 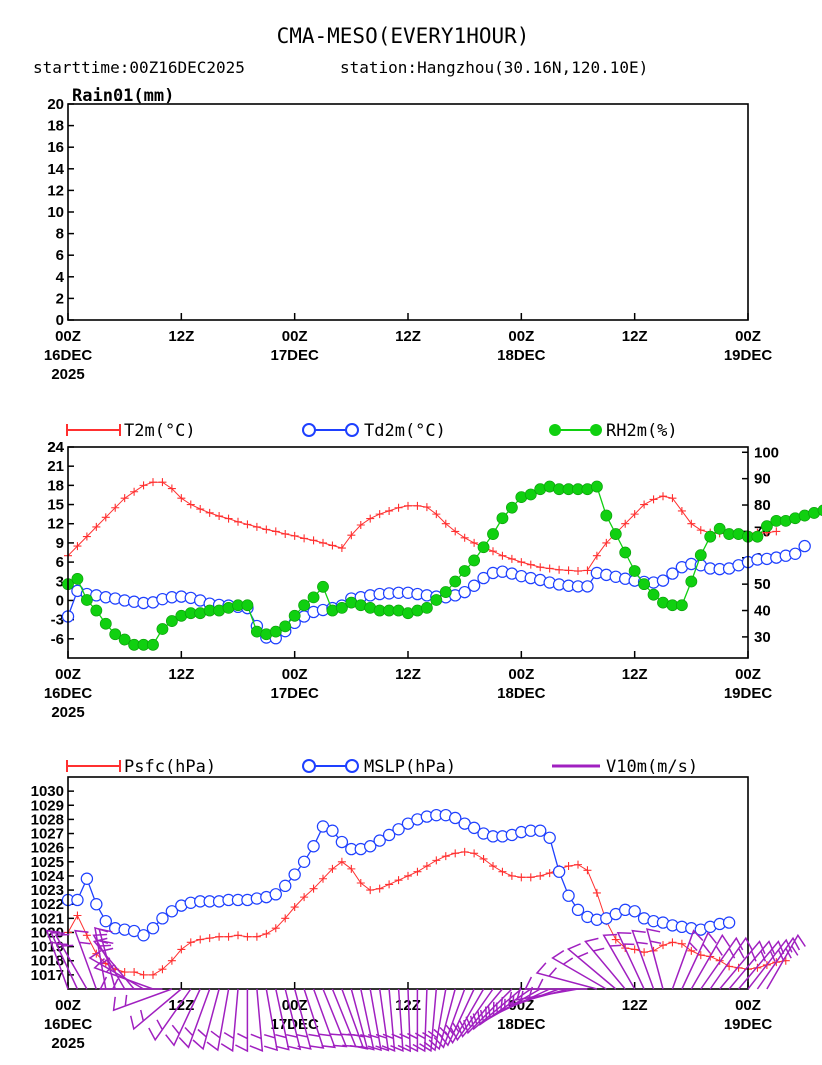 I want to click on legend-t2m: T2m(°C), so click(x=131, y=431).